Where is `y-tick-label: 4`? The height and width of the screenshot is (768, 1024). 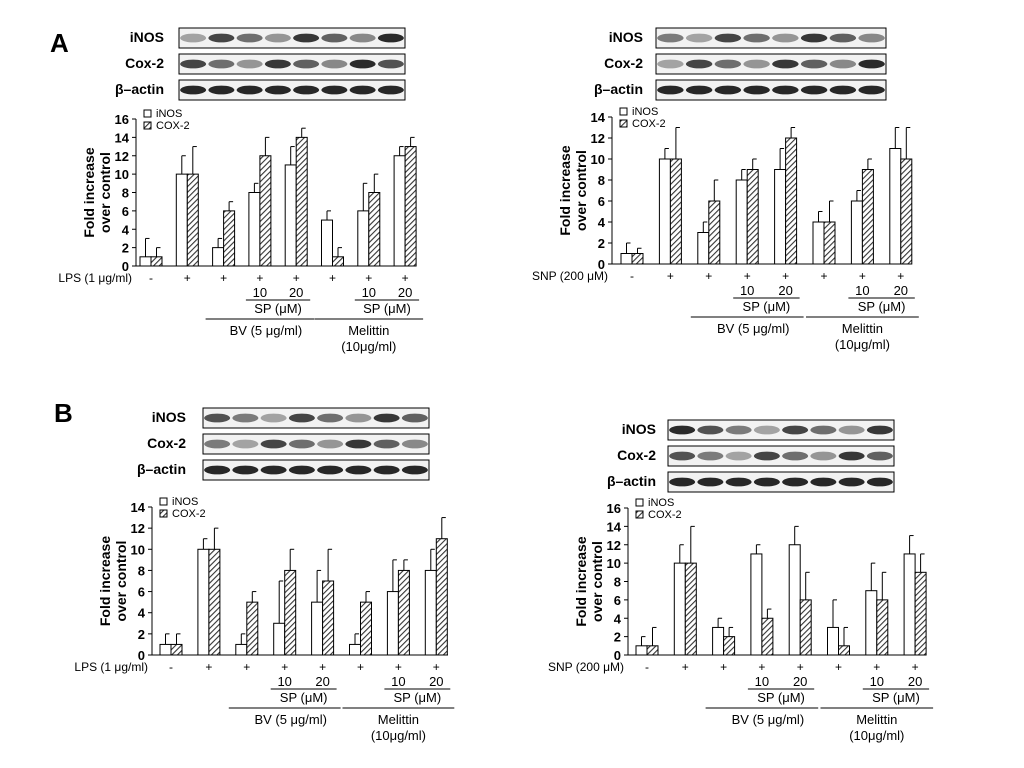
y-tick-label: 4 is located at coordinates (618, 618).